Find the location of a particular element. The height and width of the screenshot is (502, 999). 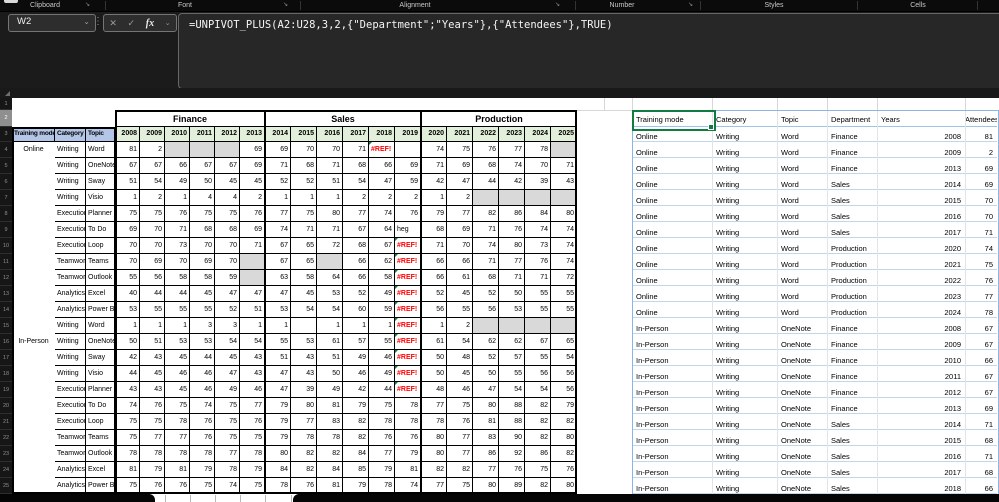

cell-N17: 46 is located at coordinates (382, 358).